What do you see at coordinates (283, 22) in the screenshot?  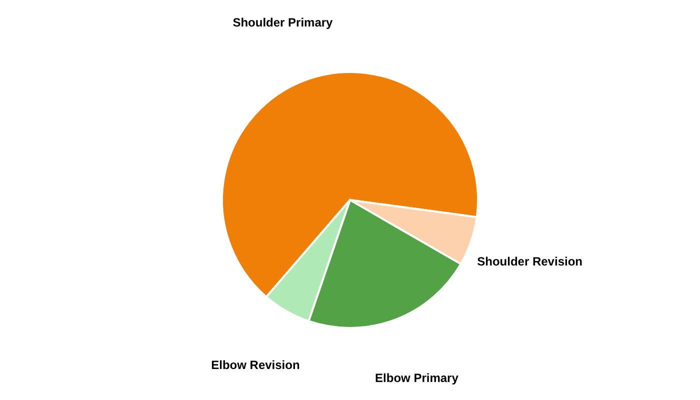 I see `slice-label: Shoulder Primary` at bounding box center [283, 22].